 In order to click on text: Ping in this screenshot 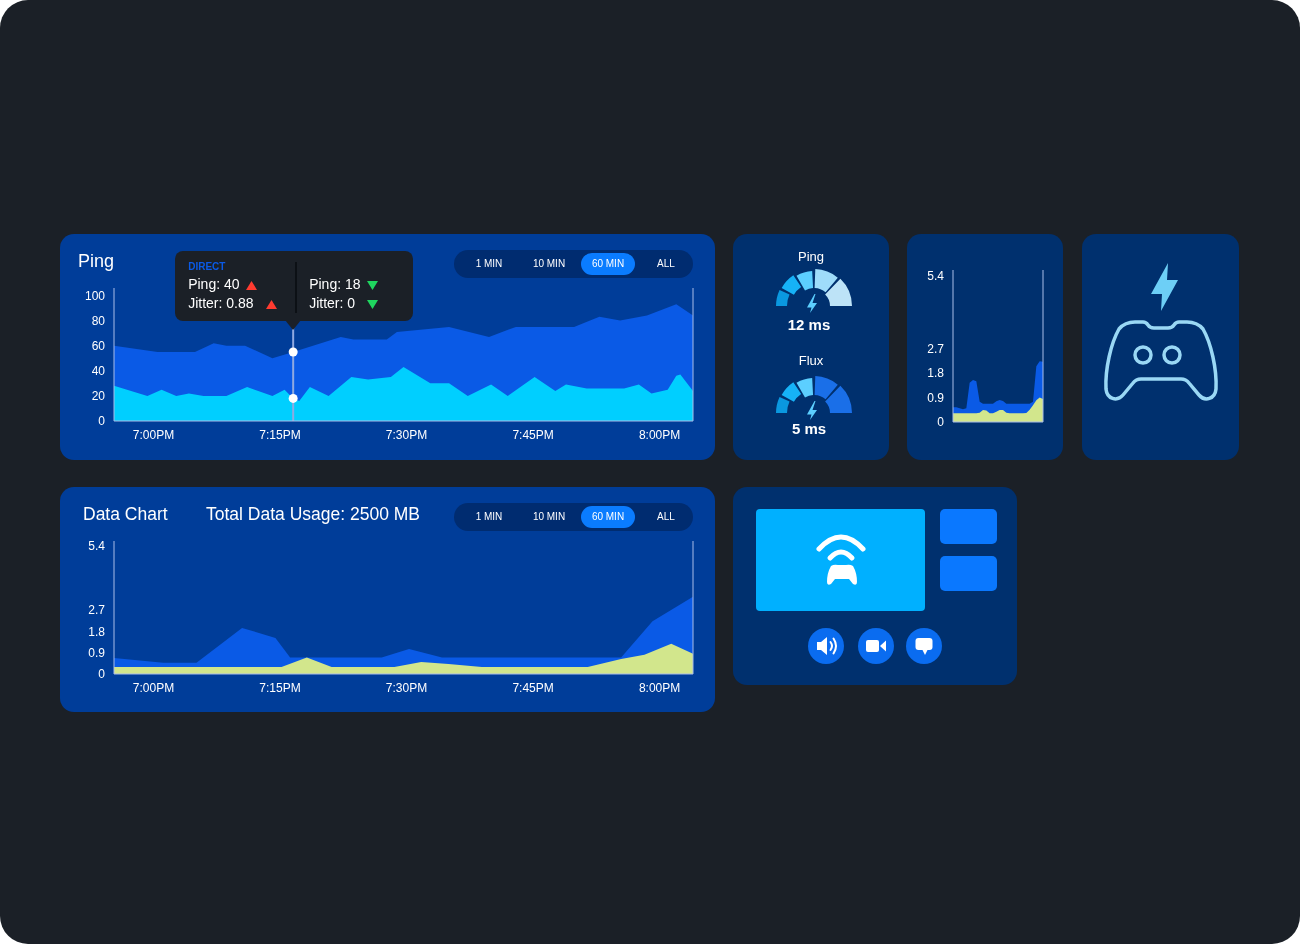, I will do `click(811, 257)`.